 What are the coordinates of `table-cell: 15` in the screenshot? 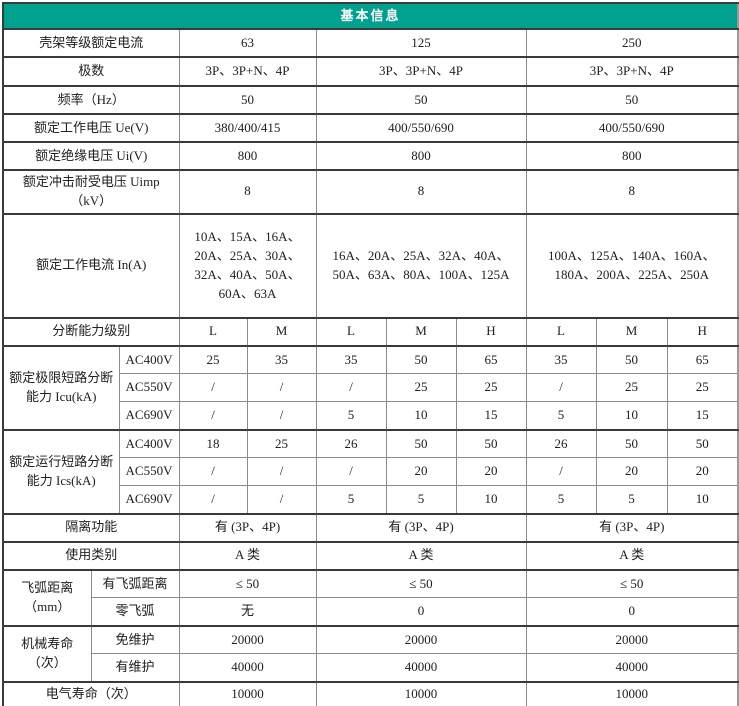 It's located at (702, 416).